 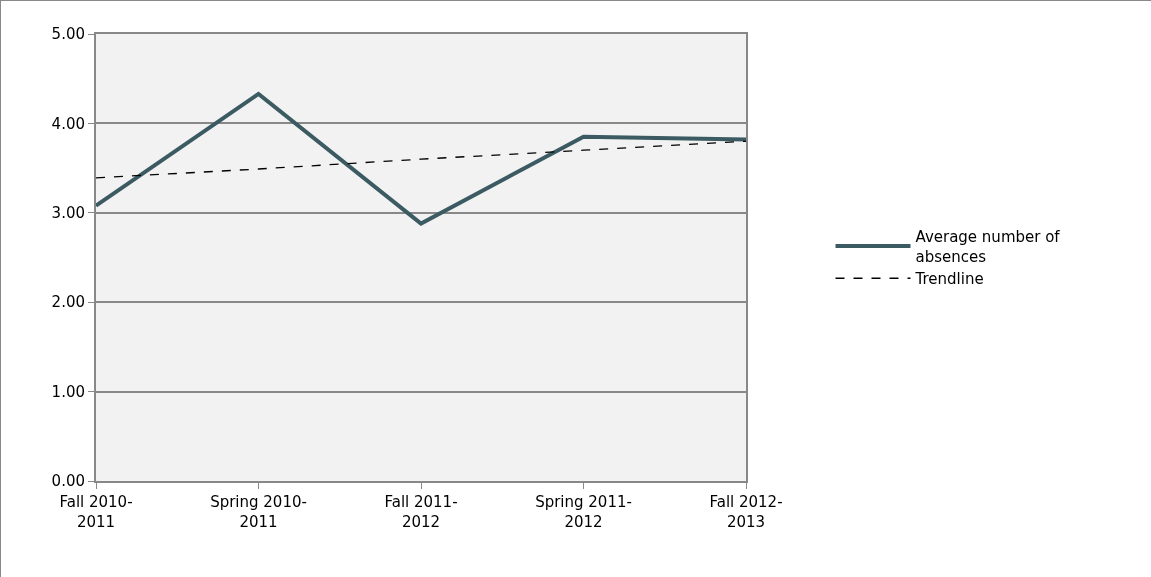 I want to click on legend-label: Trendline, so click(x=949, y=279).